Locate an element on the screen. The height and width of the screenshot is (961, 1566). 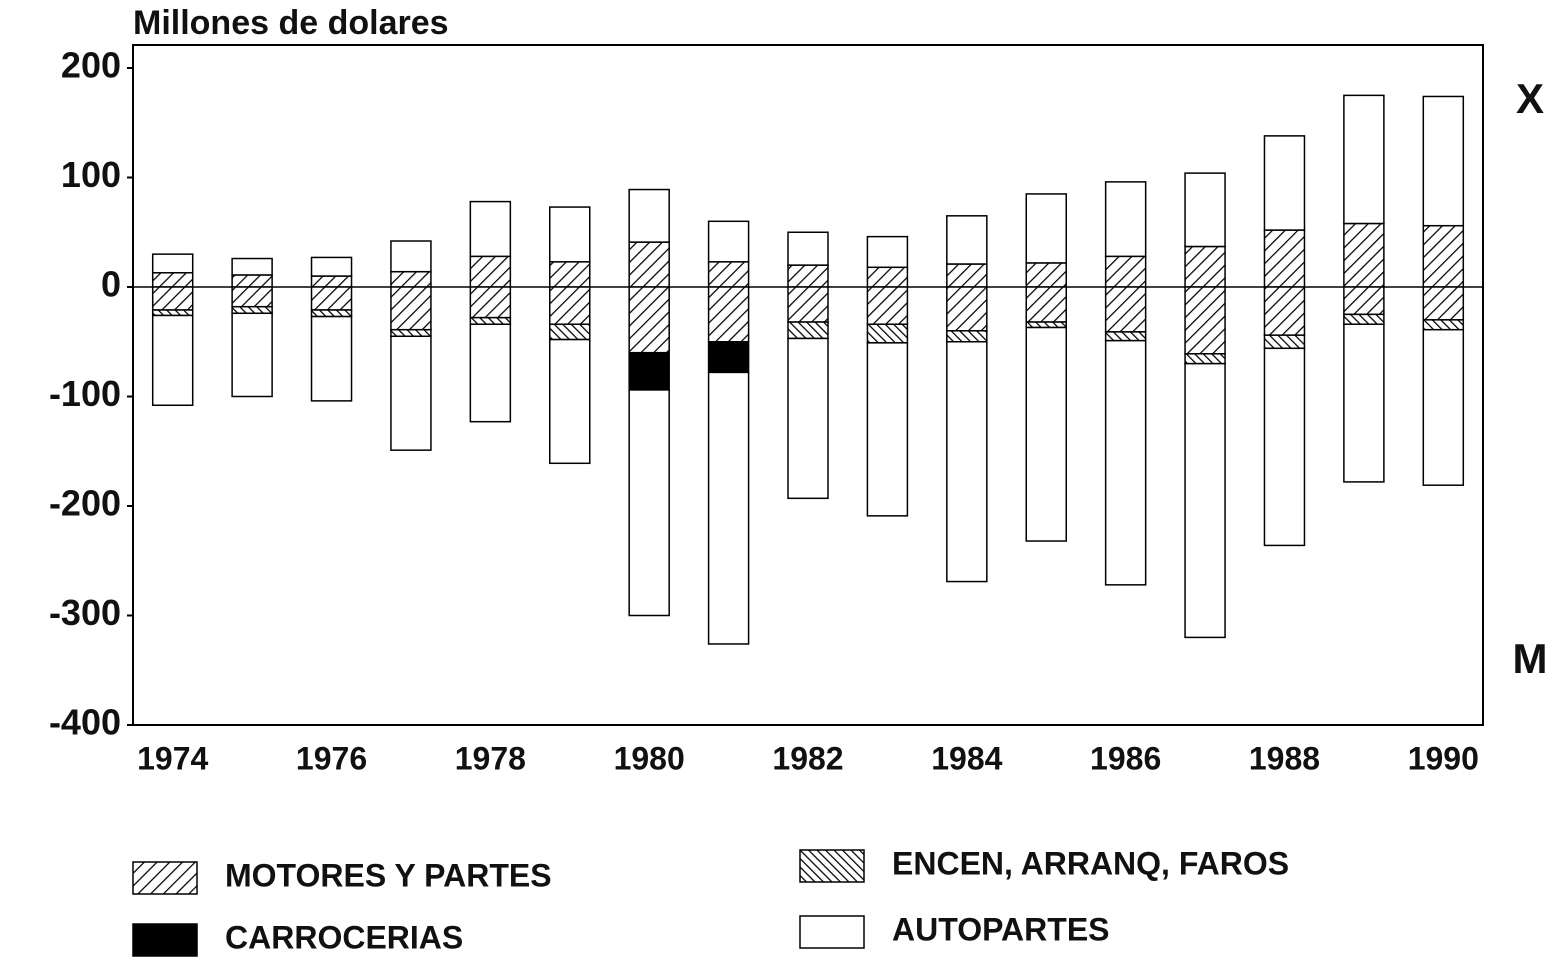
x-tick-label: 1990 is located at coordinates (1443, 758).